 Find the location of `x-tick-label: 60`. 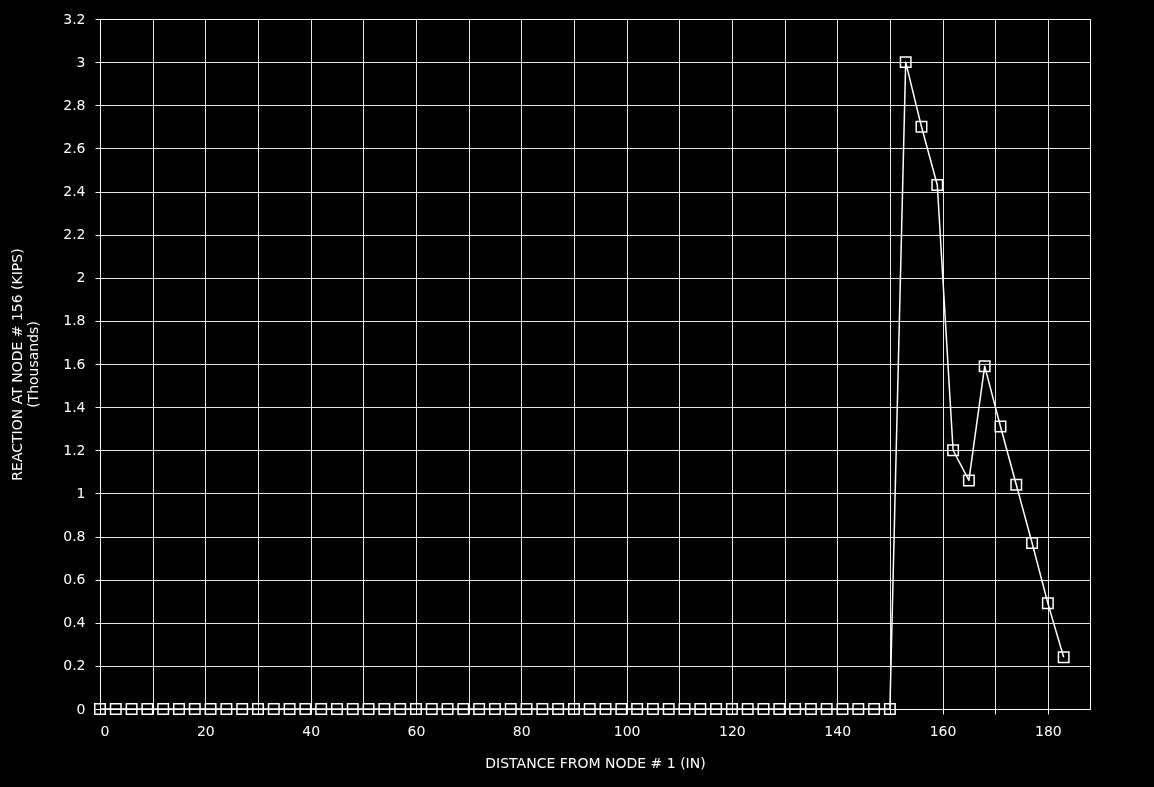

x-tick-label: 60 is located at coordinates (416, 730).